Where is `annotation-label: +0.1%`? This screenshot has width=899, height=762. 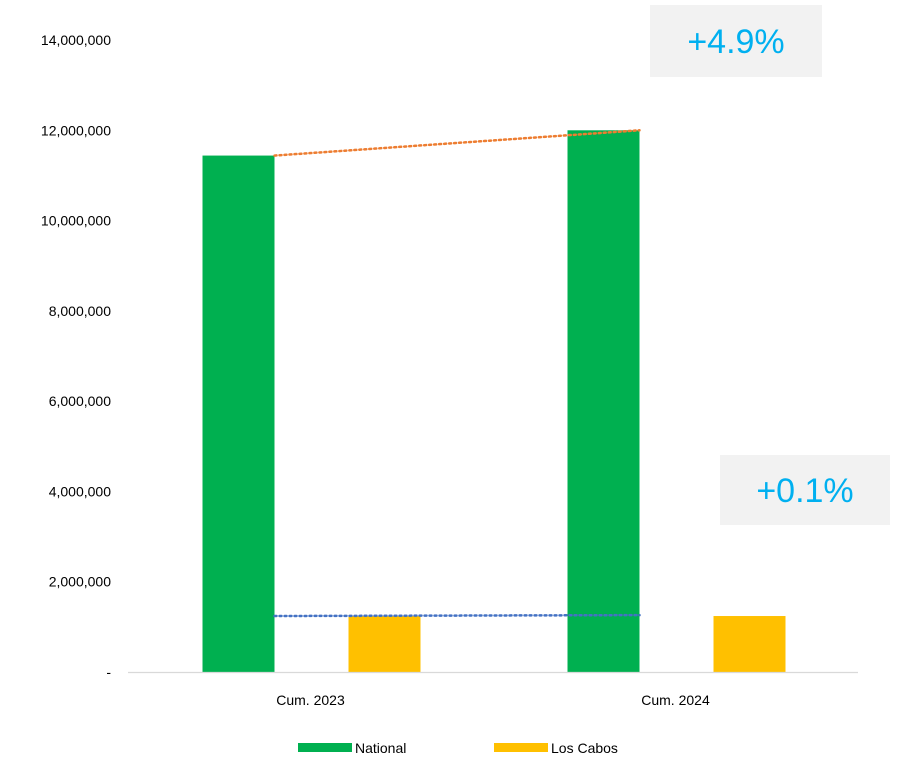
annotation-label: +0.1% is located at coordinates (804, 491).